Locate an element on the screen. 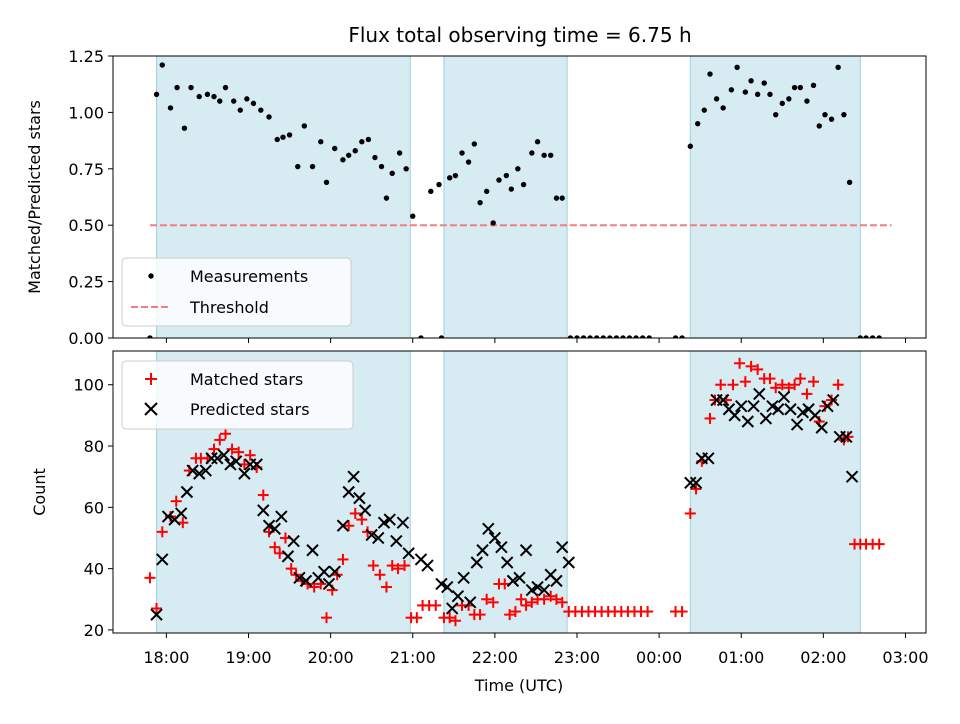 The height and width of the screenshot is (724, 960). x-axis-label: Time (UTC) is located at coordinates (518, 685).